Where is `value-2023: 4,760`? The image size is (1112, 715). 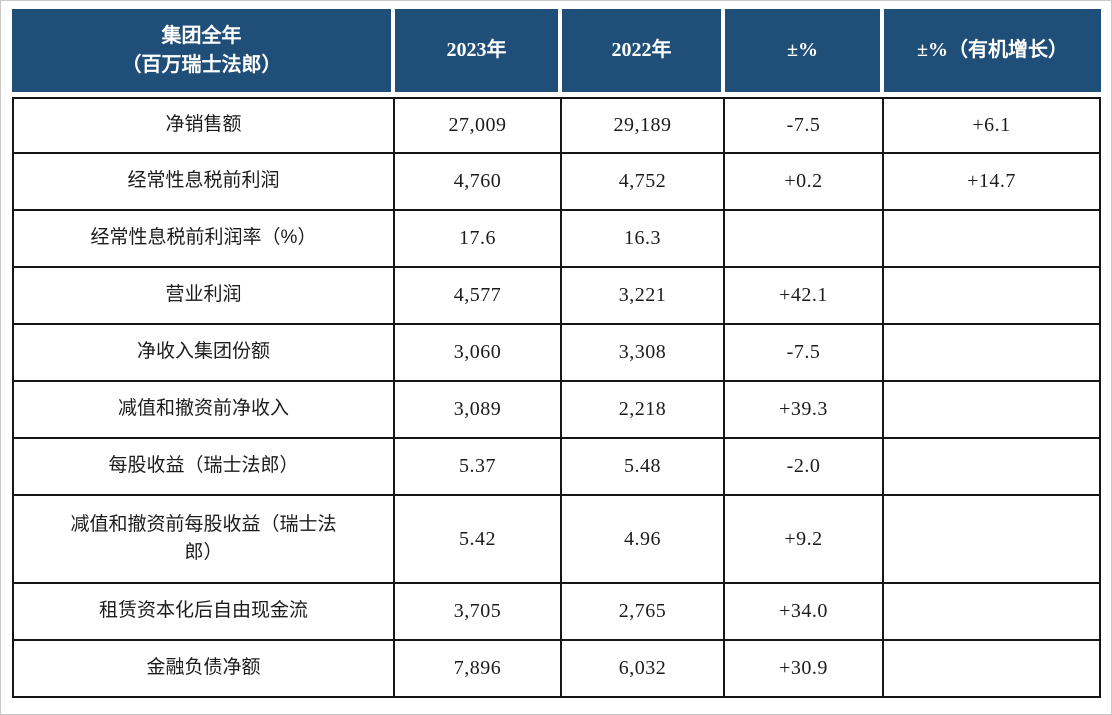 value-2023: 4,760 is located at coordinates (478, 182).